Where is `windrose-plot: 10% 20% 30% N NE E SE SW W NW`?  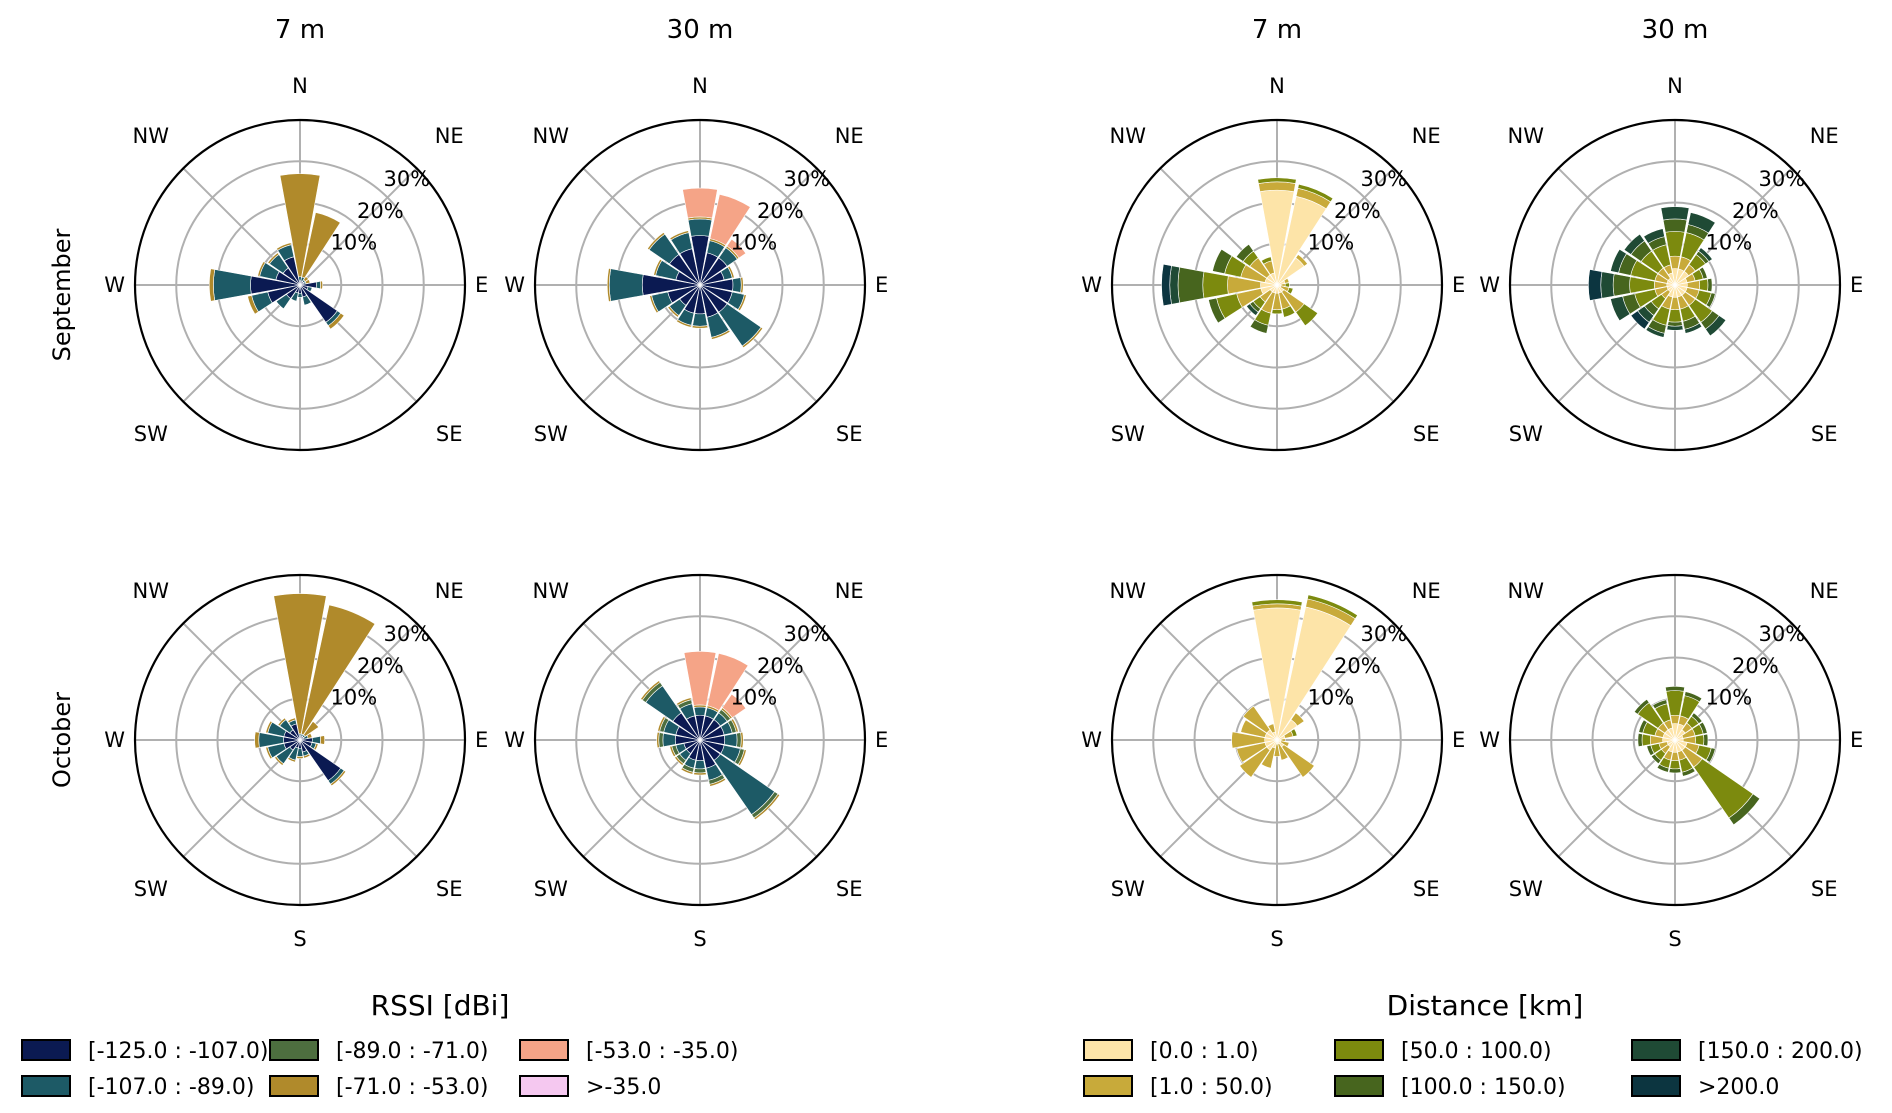 windrose-plot: 10% 20% 30% N NE E SE SW W NW is located at coordinates (1273, 263).